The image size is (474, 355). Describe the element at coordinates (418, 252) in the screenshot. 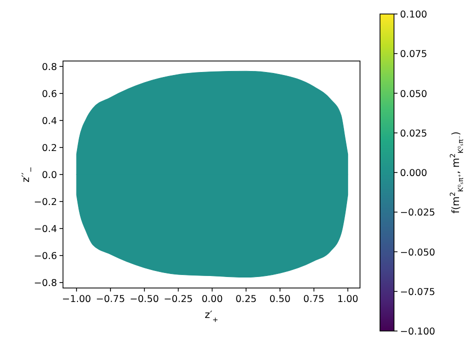

I see `color-bar-label: −0.050` at that location.